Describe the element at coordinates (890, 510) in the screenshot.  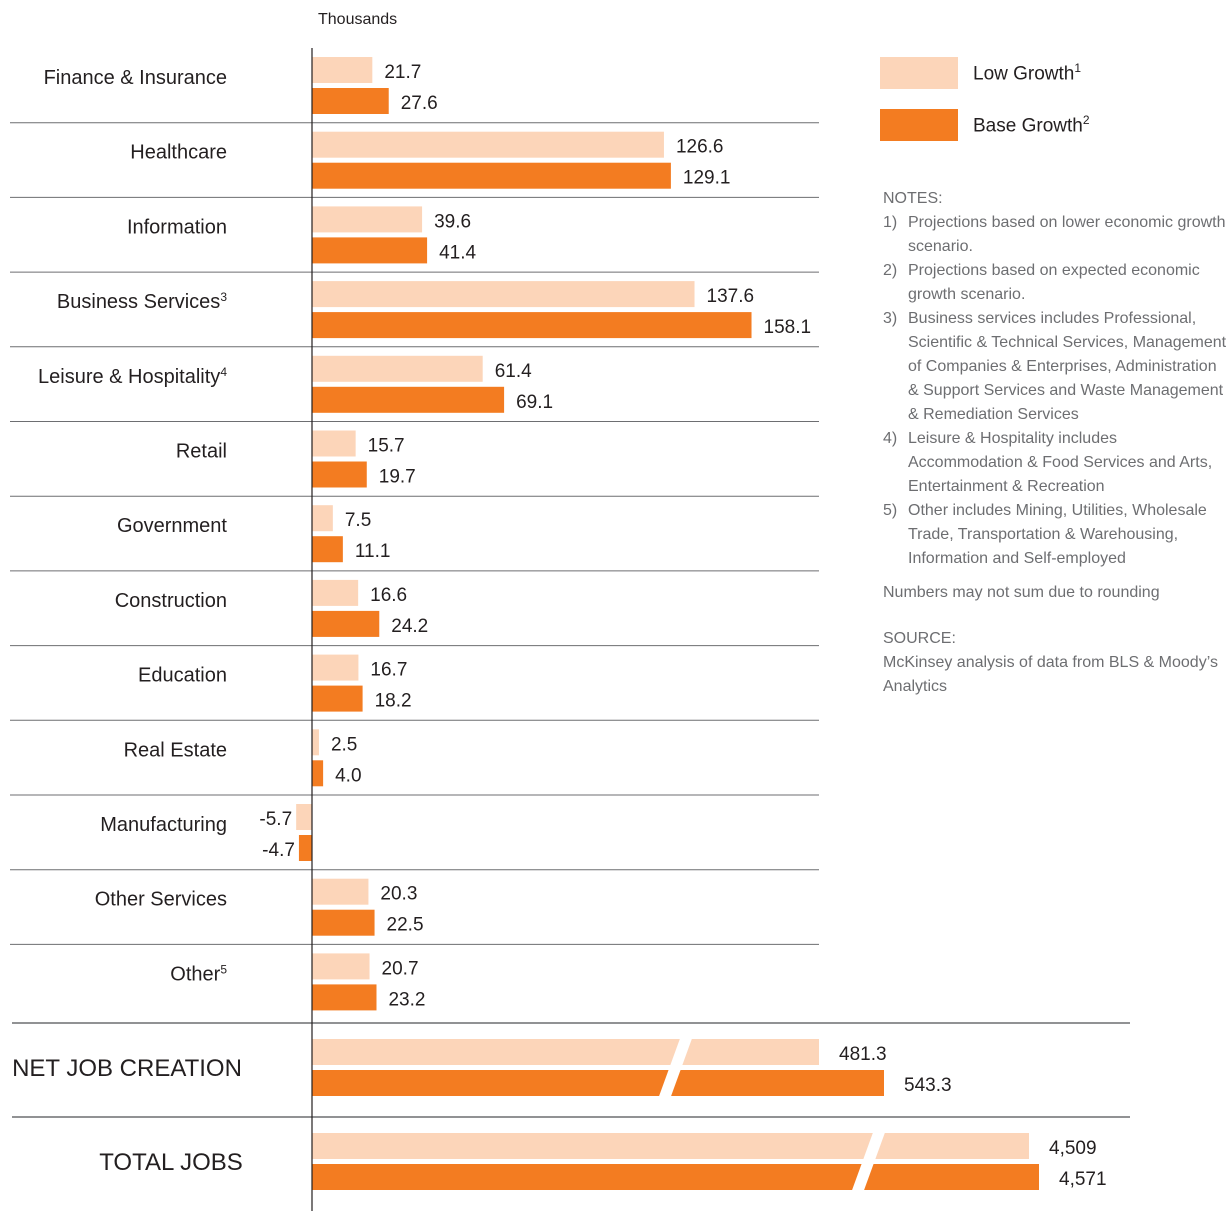
I see `note-number: 5)` at that location.